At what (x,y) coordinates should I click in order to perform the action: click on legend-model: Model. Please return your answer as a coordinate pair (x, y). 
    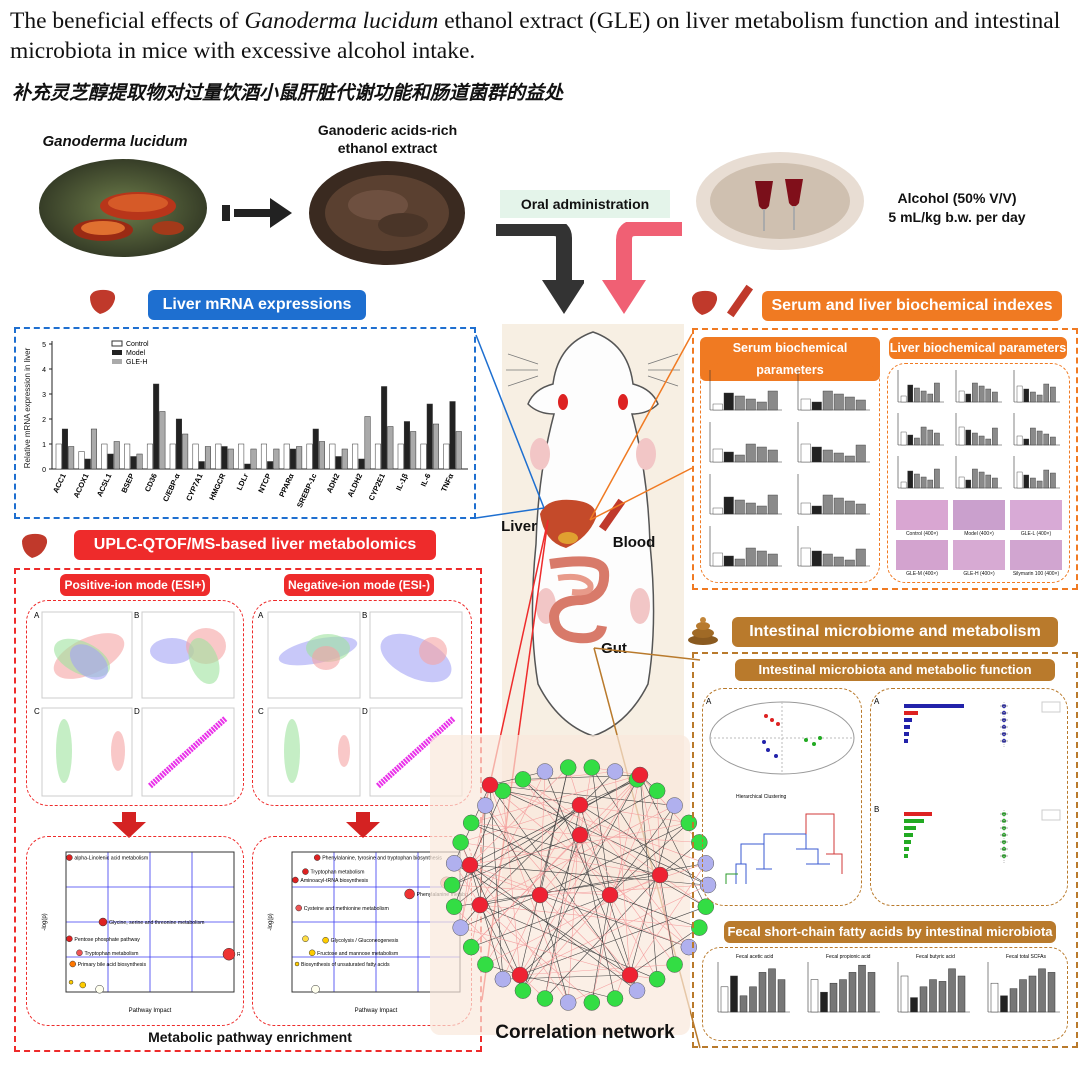
    Looking at the image, I should click on (136, 353).